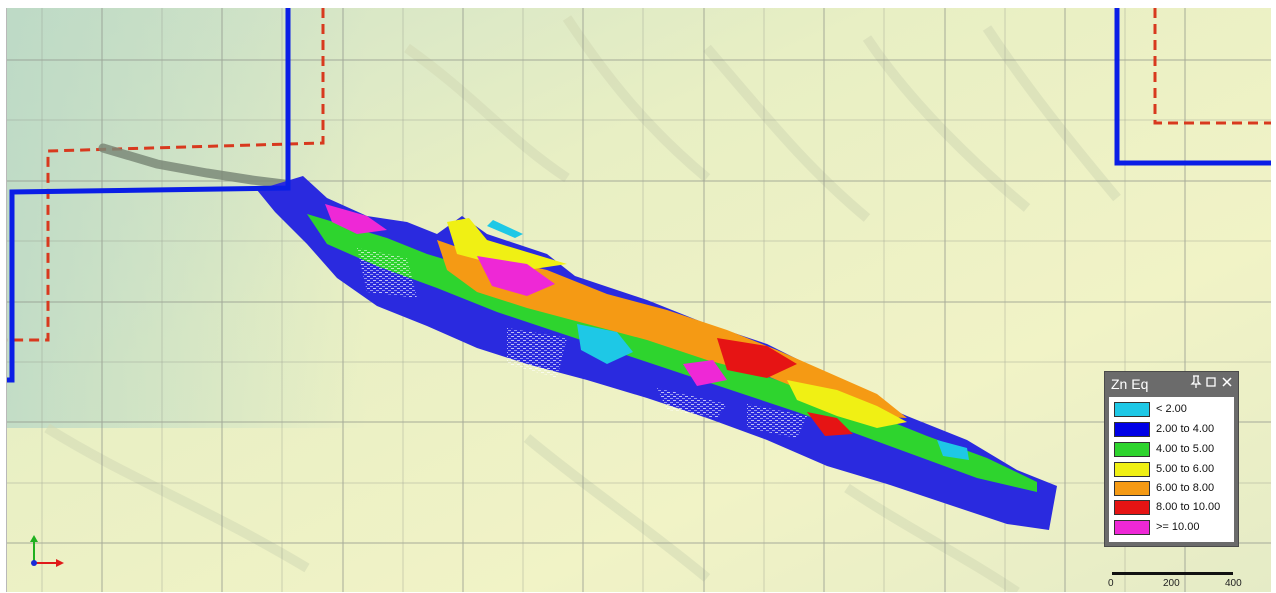  I want to click on boundary-line-right, so click(1192, 87).